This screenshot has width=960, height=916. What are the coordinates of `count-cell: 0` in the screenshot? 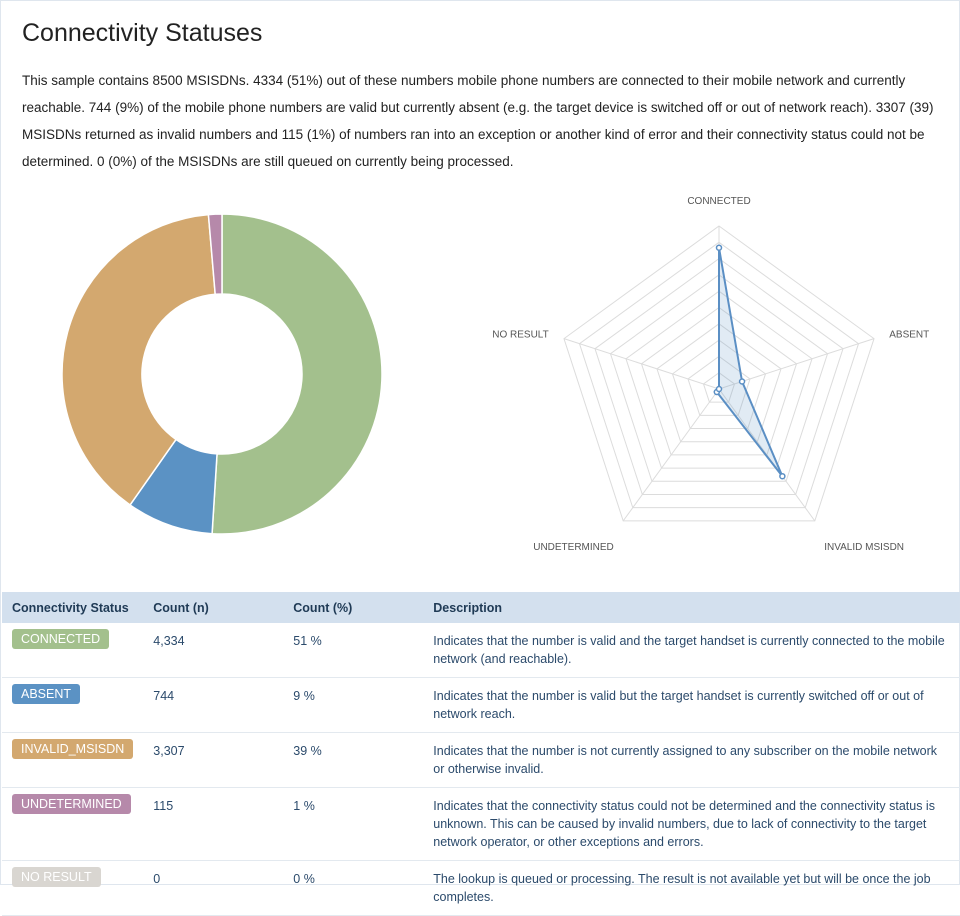 It's located at (213, 888).